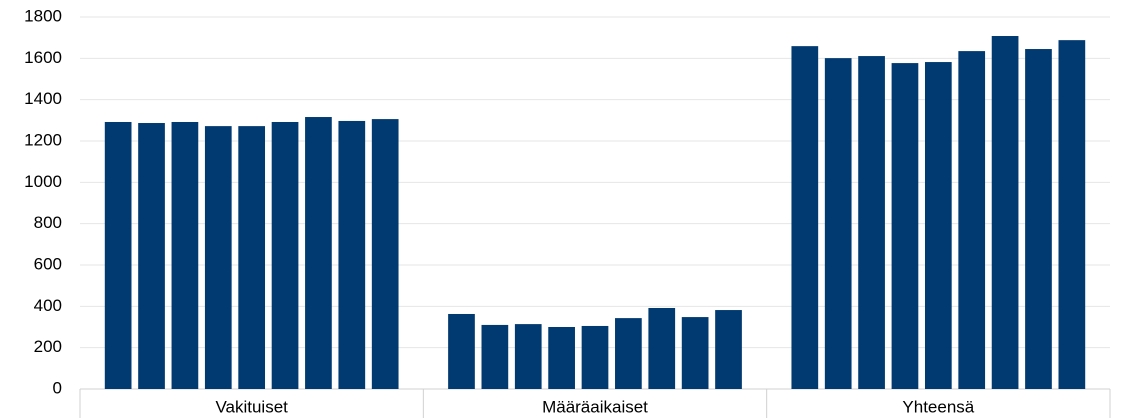 Image resolution: width=1123 pixels, height=418 pixels. Describe the element at coordinates (43, 181) in the screenshot. I see `y-tick-label: 1000` at that location.